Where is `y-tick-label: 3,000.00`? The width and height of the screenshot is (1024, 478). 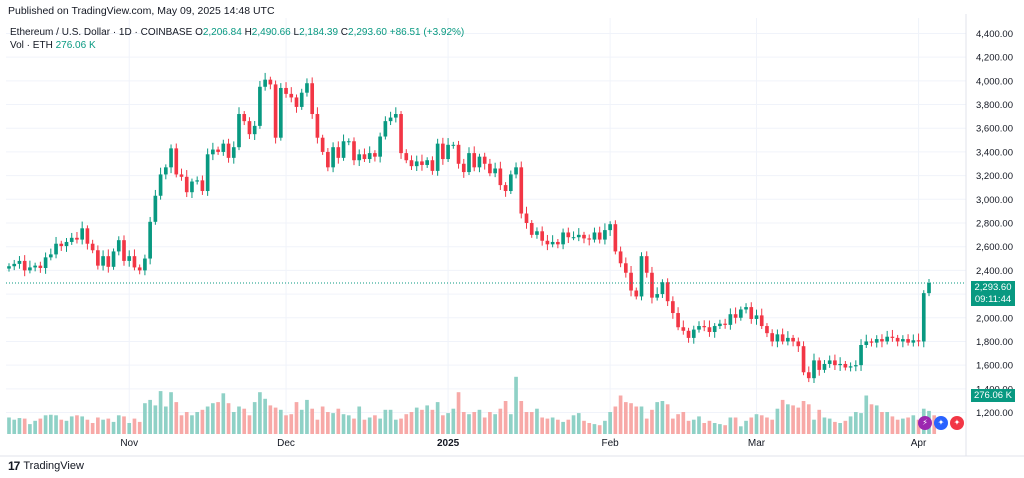
y-tick-label: 3,000.00 is located at coordinates (994, 200).